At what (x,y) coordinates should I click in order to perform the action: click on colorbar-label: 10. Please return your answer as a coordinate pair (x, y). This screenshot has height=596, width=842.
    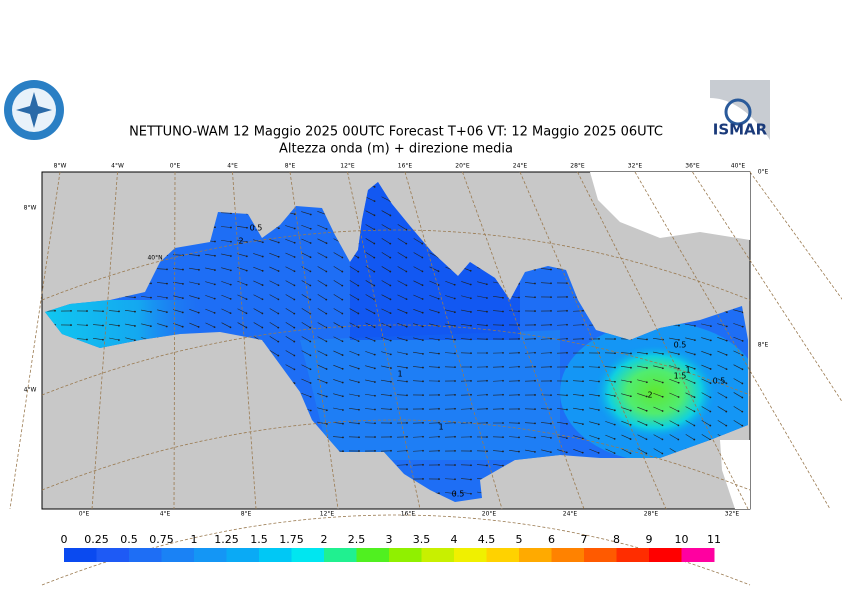
    Looking at the image, I should click on (682, 539).